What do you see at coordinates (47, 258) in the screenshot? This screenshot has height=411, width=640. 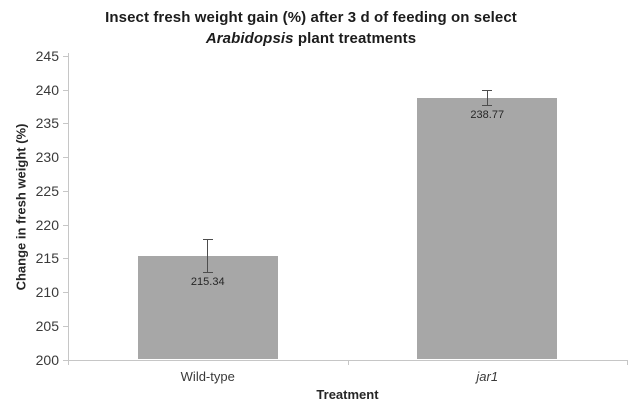 I see `y-tick-label: 215` at bounding box center [47, 258].